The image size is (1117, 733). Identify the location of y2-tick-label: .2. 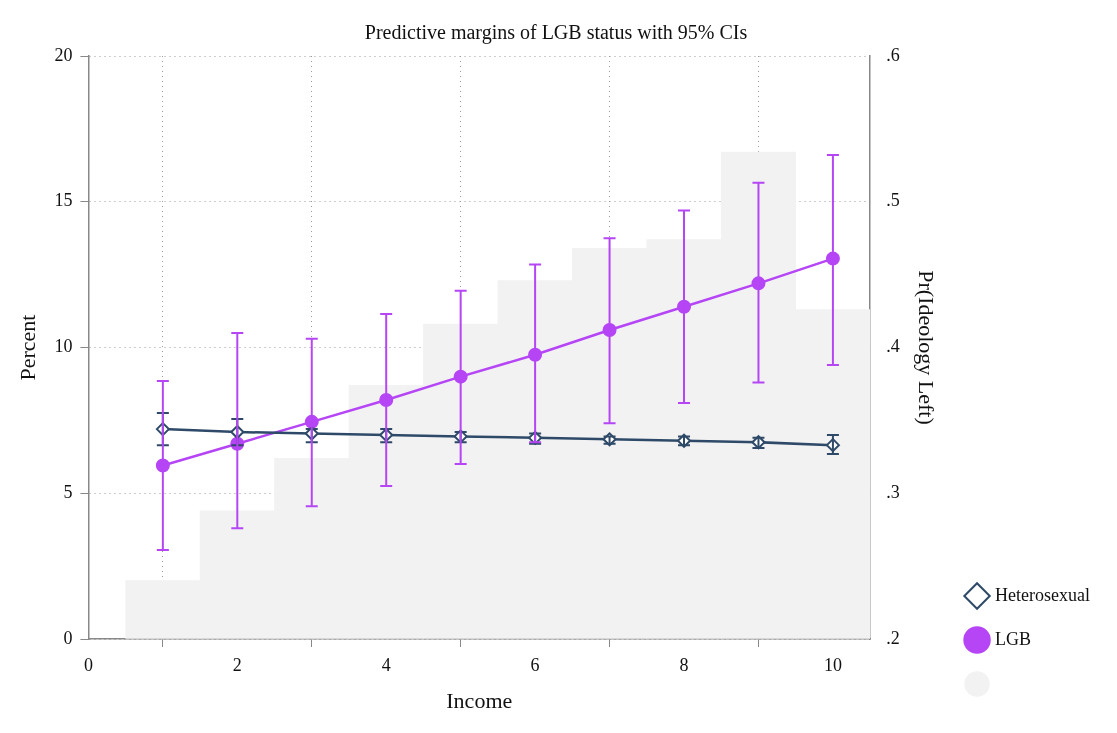
(893, 637).